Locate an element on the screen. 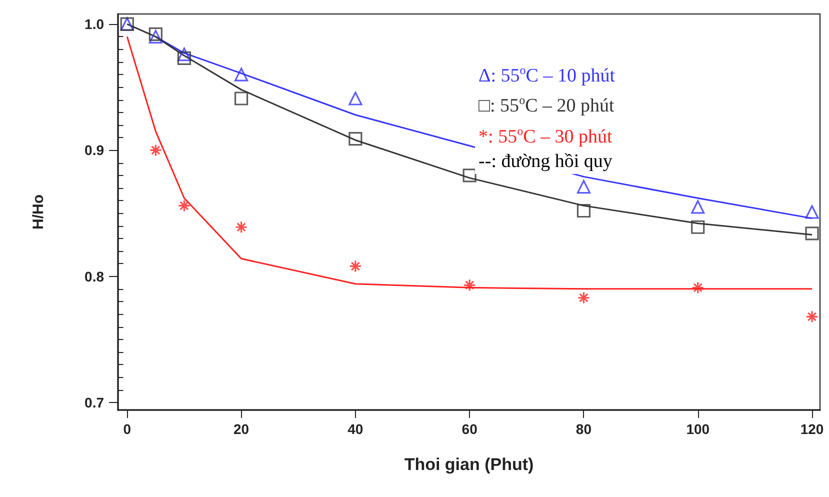 The width and height of the screenshot is (829, 497). x-axis-title: Thoi gian (Phut) is located at coordinates (469, 464).